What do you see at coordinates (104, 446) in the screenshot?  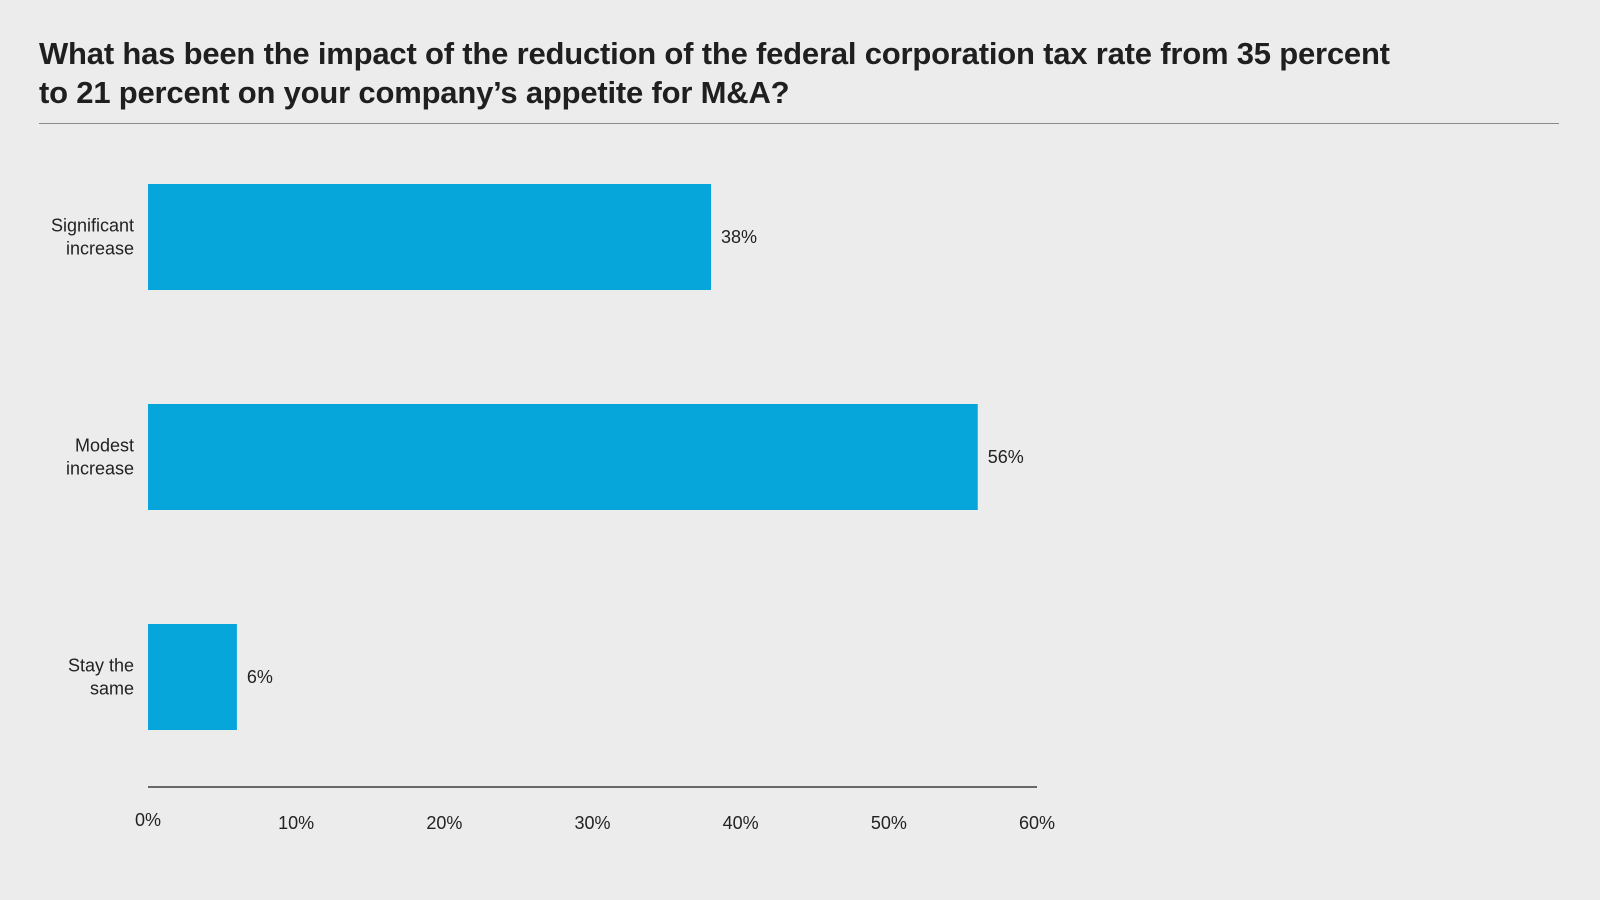 I see `category-label-1-0: Modest` at bounding box center [104, 446].